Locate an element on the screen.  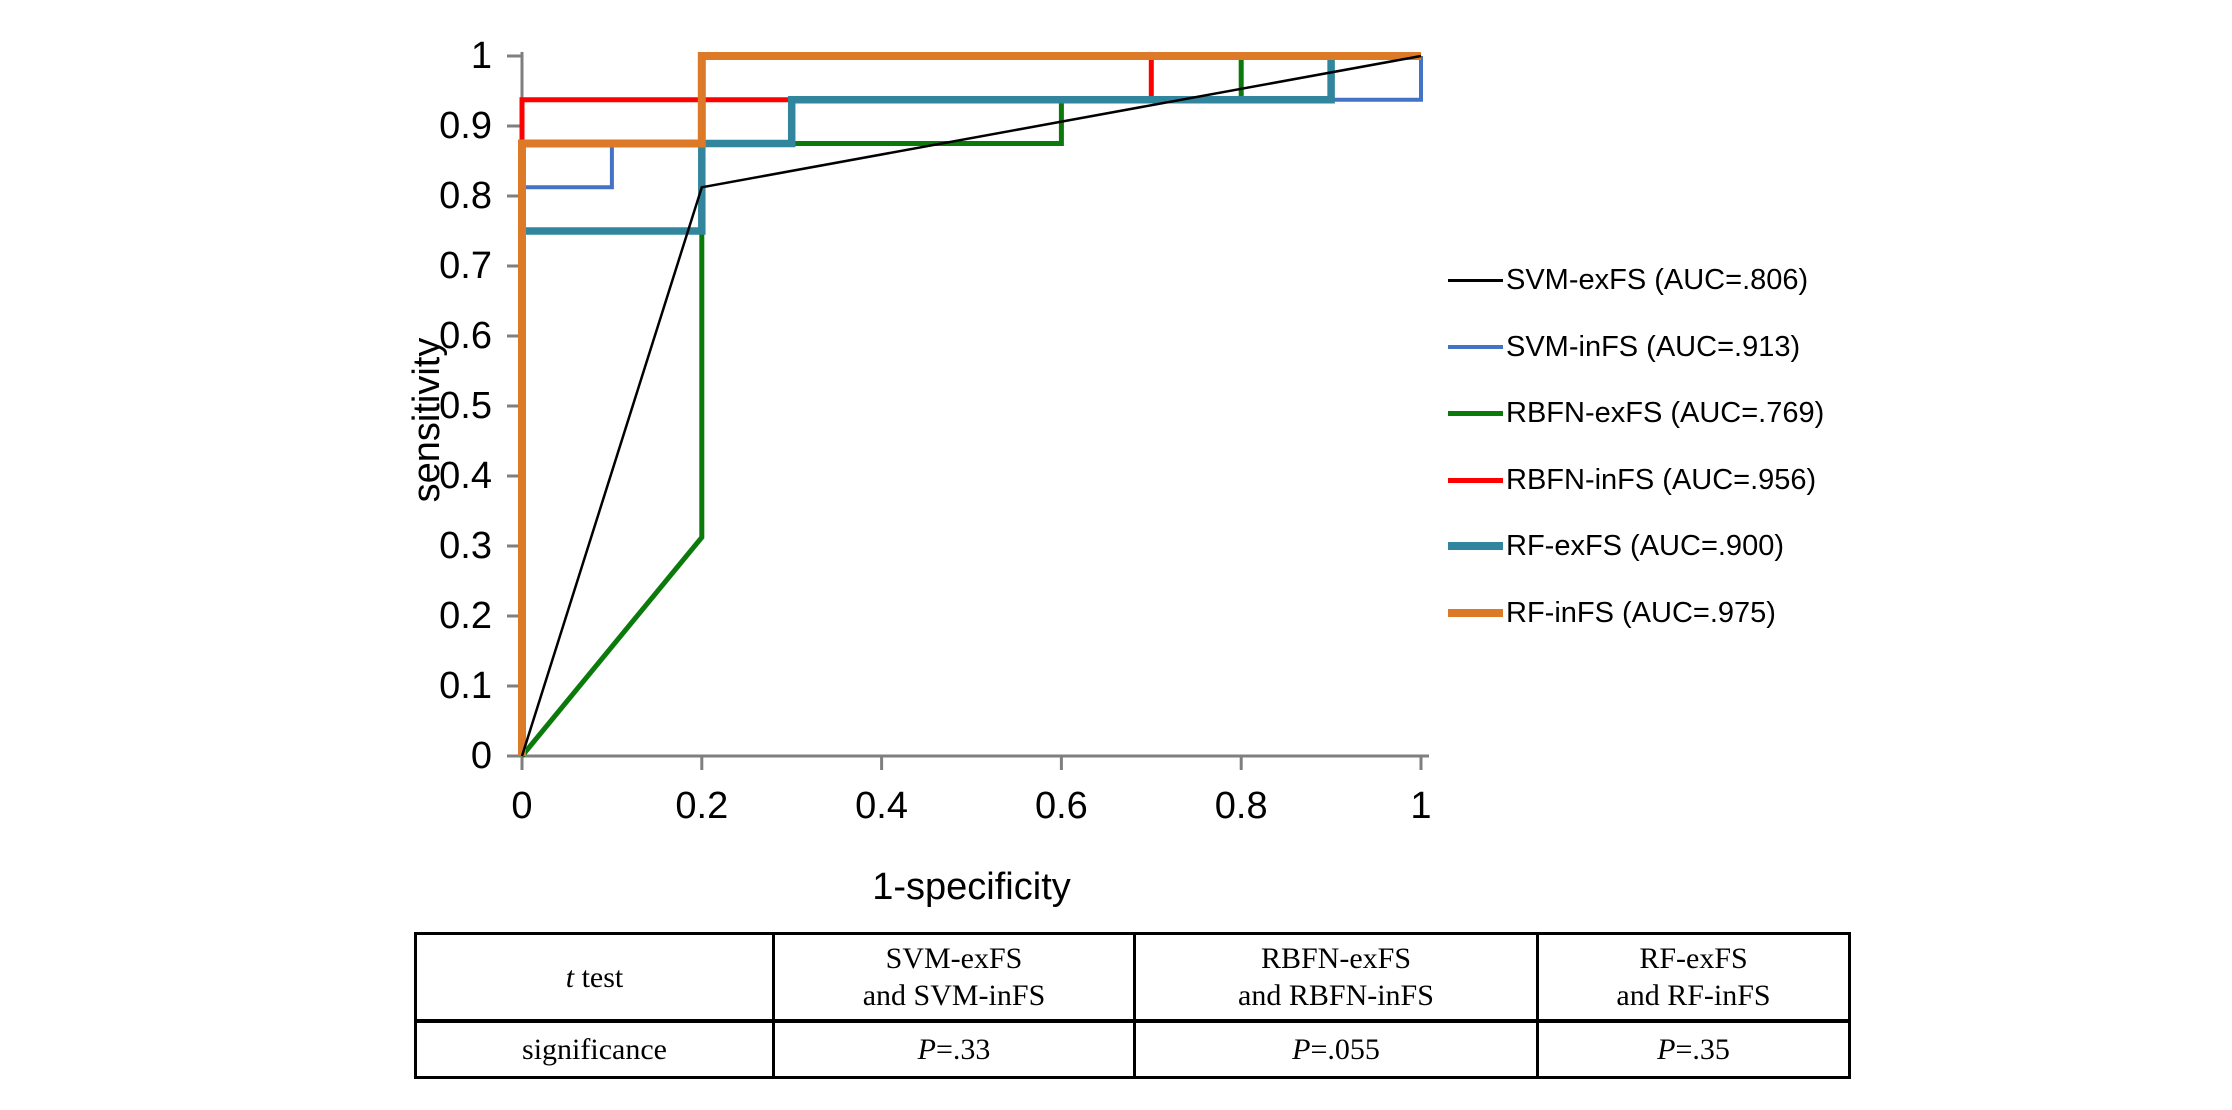
legend-label-SVM-inFS: SVM-inFS (AUC=.913) is located at coordinates (1653, 346).